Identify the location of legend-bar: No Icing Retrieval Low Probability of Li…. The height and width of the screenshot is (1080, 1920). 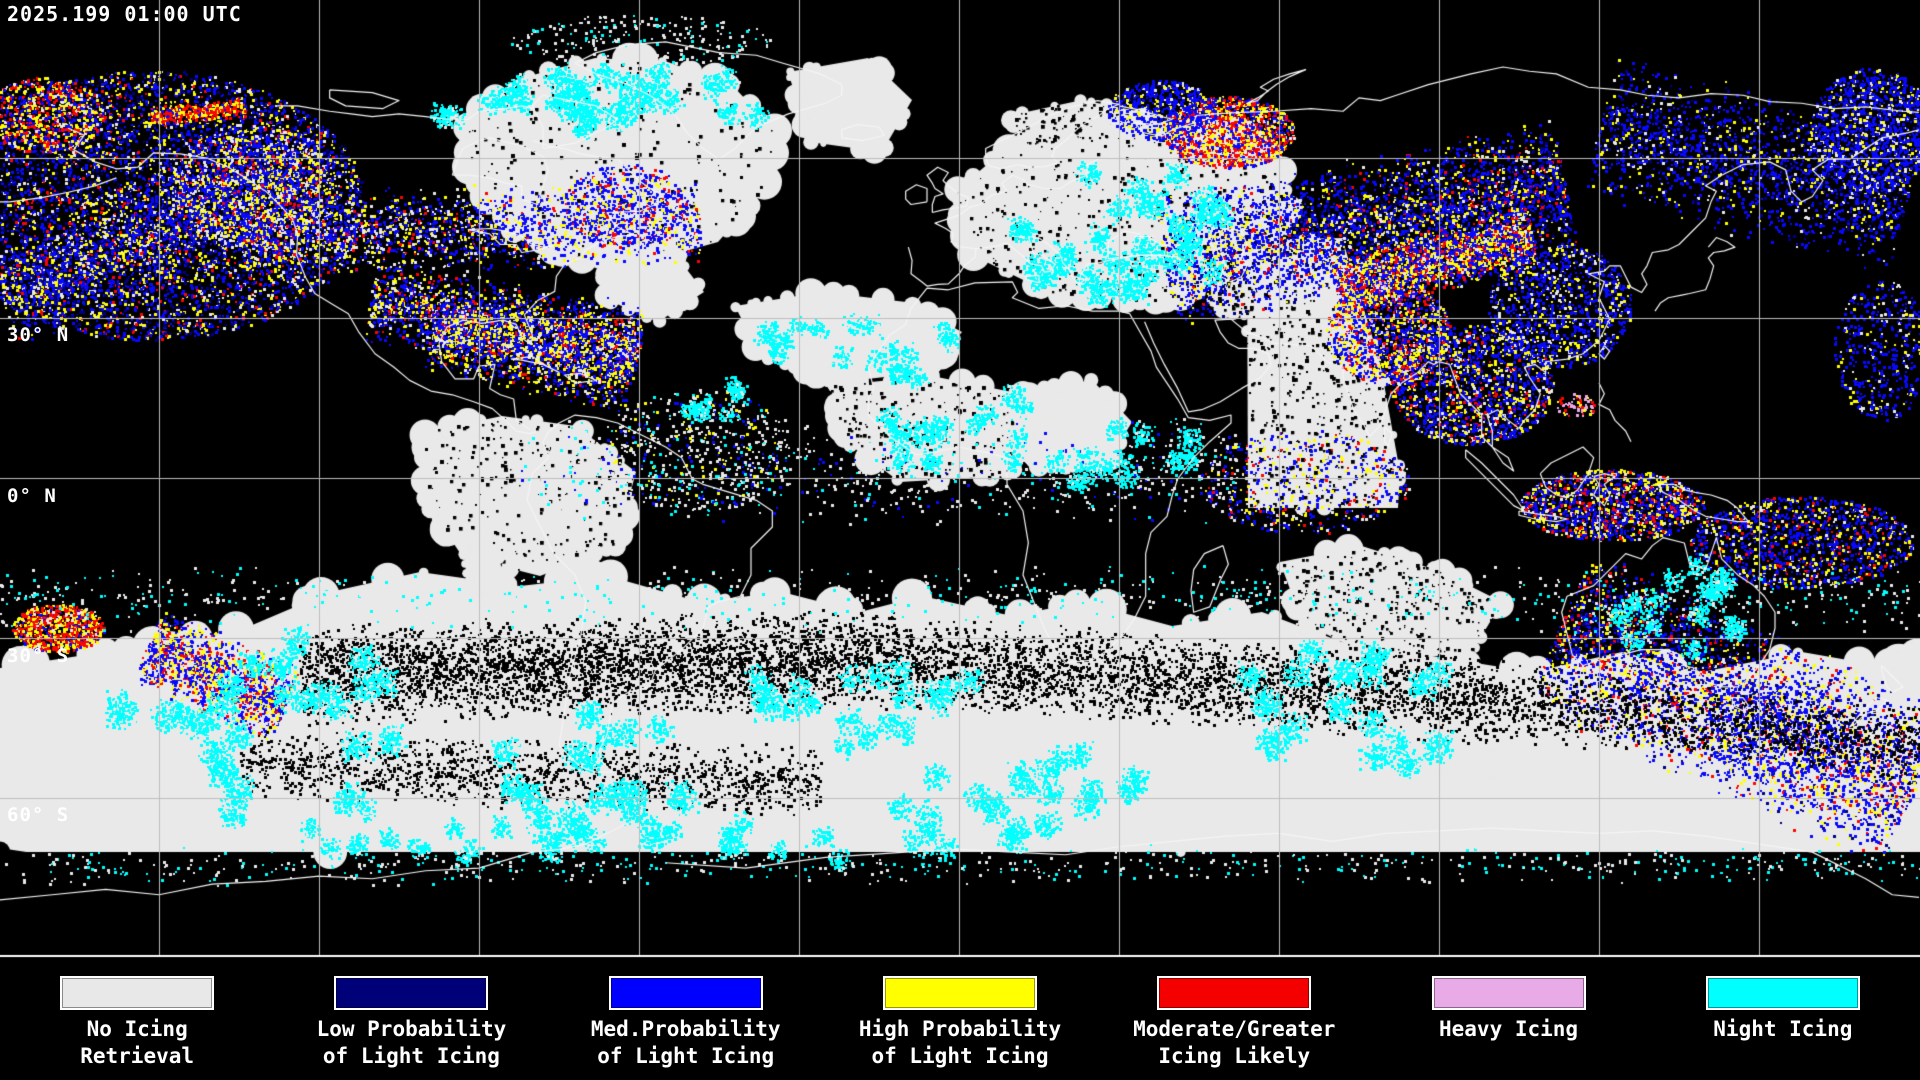
(960, 1021).